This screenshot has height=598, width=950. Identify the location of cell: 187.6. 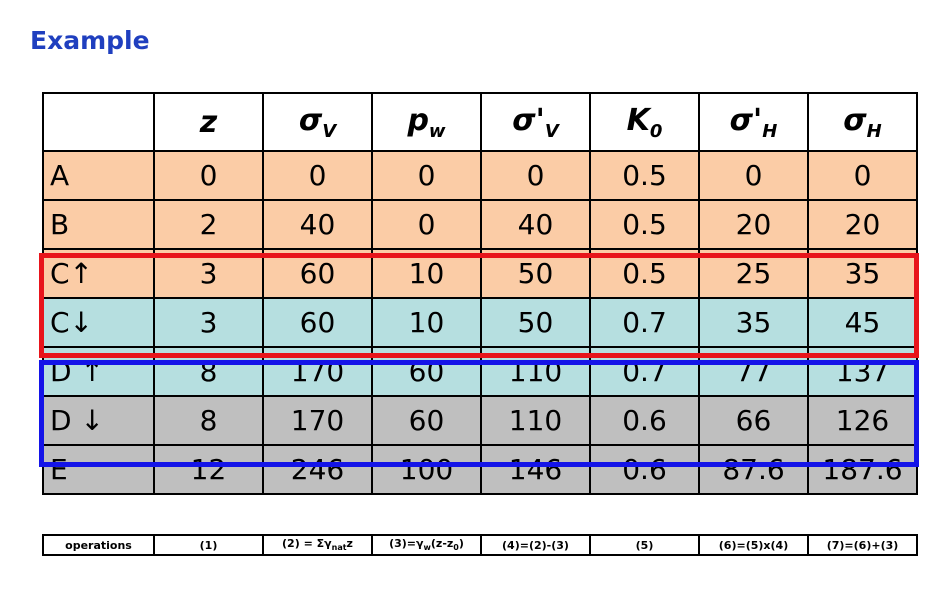
(862, 469).